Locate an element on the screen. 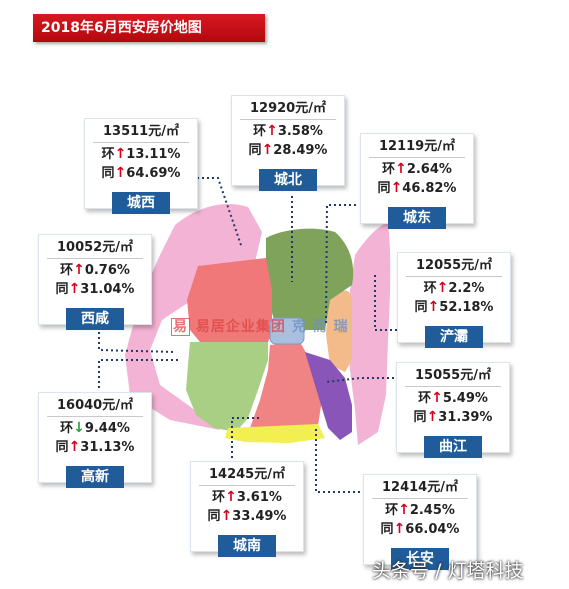  region-chengnan is located at coordinates (286, 386).